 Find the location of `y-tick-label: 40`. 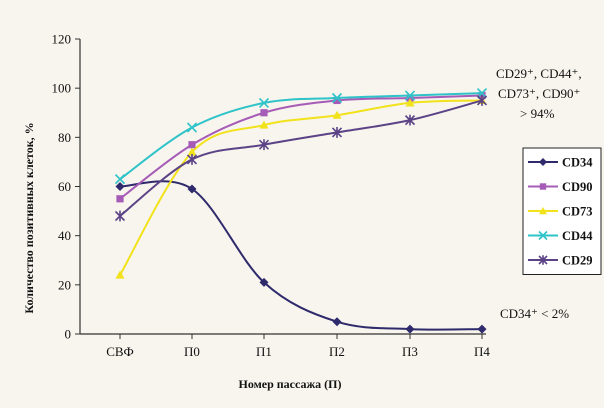

y-tick-label: 40 is located at coordinates (64, 235).